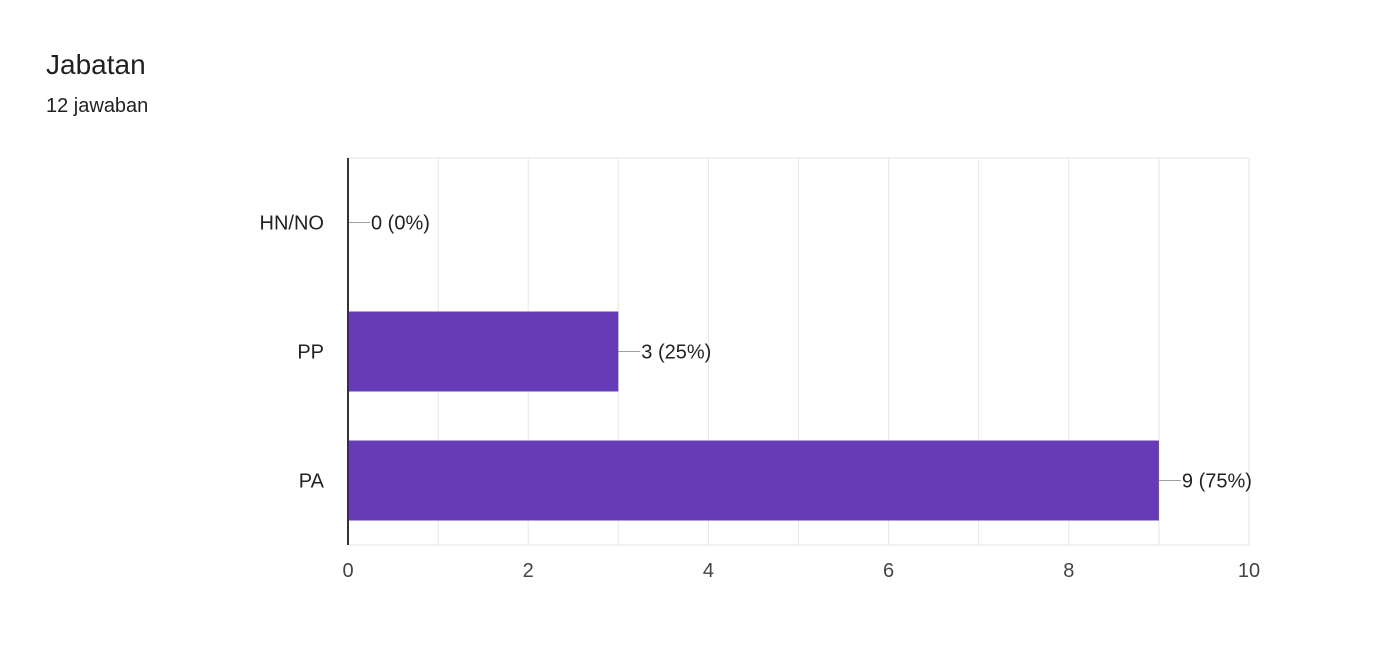  What do you see at coordinates (312, 482) in the screenshot?
I see `category-label: PA` at bounding box center [312, 482].